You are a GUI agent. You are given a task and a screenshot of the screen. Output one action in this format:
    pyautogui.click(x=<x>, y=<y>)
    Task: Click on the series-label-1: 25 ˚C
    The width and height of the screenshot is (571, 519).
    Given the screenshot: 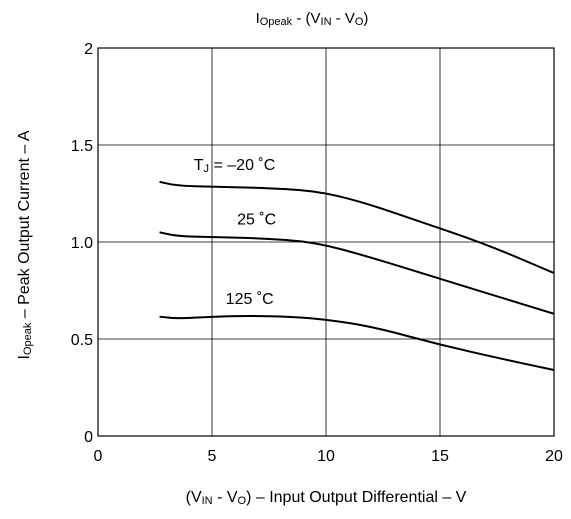 What is the action you would take?
    pyautogui.click(x=256, y=220)
    